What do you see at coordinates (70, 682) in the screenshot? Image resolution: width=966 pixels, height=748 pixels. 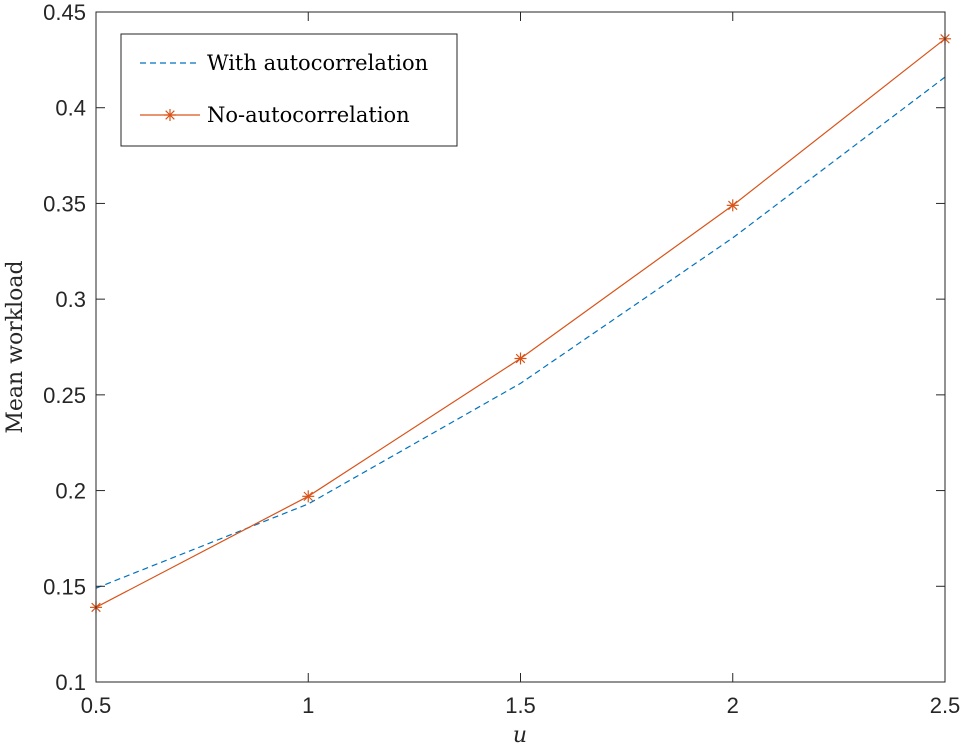 I see `y-tick-label: 0.1` at bounding box center [70, 682].